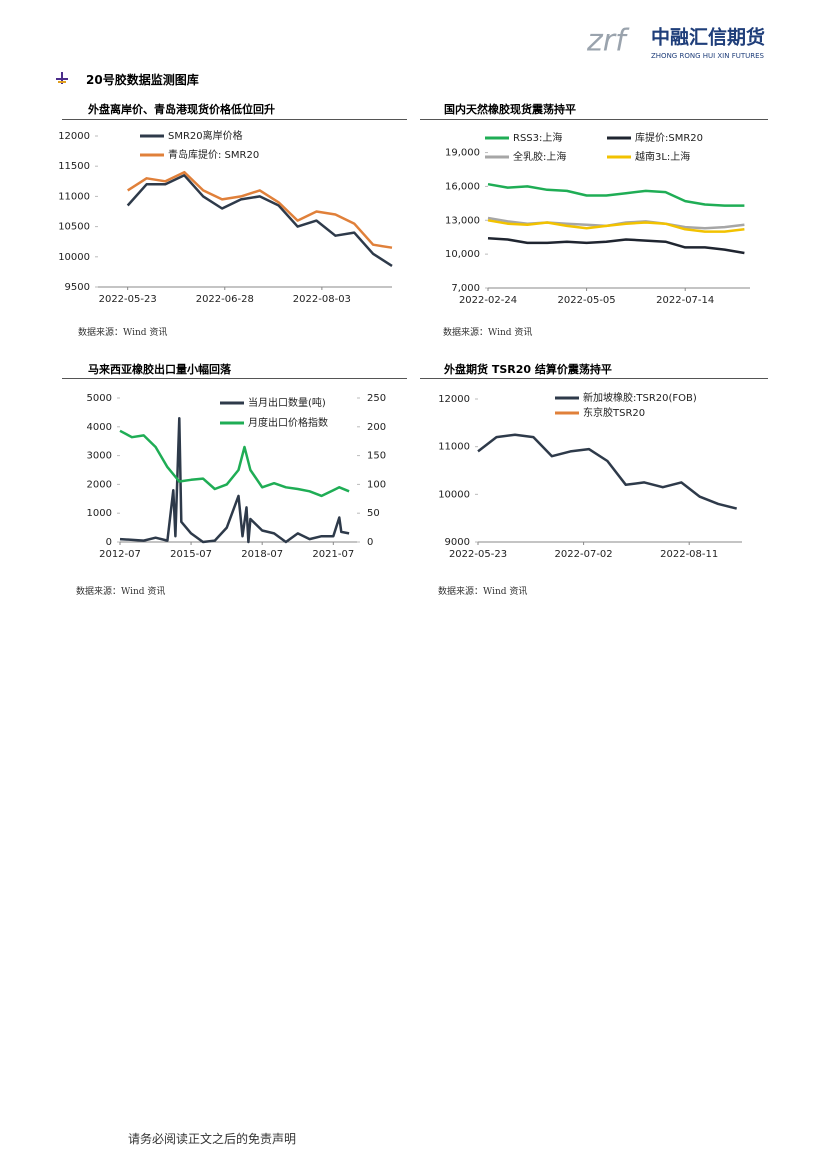 The image size is (826, 1169). Describe the element at coordinates (99, 398) in the screenshot. I see `y-tick-label: 5000` at that location.